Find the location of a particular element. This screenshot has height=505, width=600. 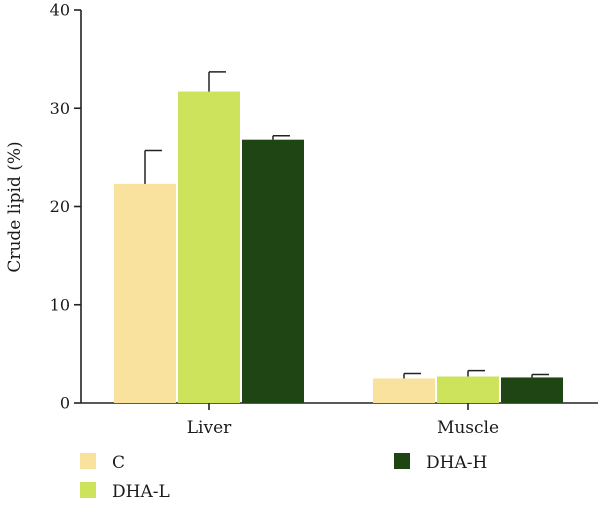

bar-dha-l-muscle is located at coordinates (468, 389).